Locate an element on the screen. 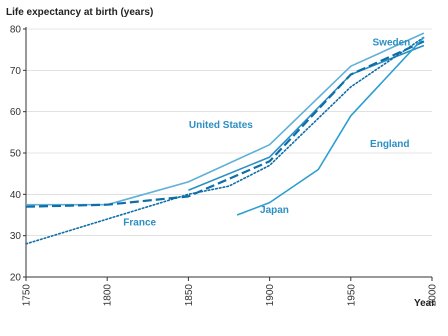 This screenshot has width=448, height=336. y-tick-label-20: 20 is located at coordinates (16, 278).